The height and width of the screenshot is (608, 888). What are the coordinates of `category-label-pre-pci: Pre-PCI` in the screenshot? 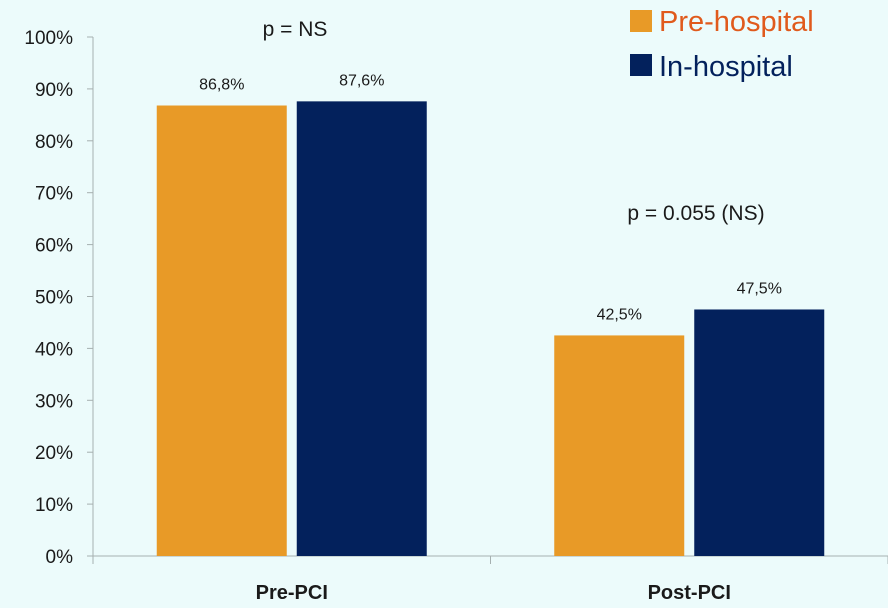 It's located at (292, 593).